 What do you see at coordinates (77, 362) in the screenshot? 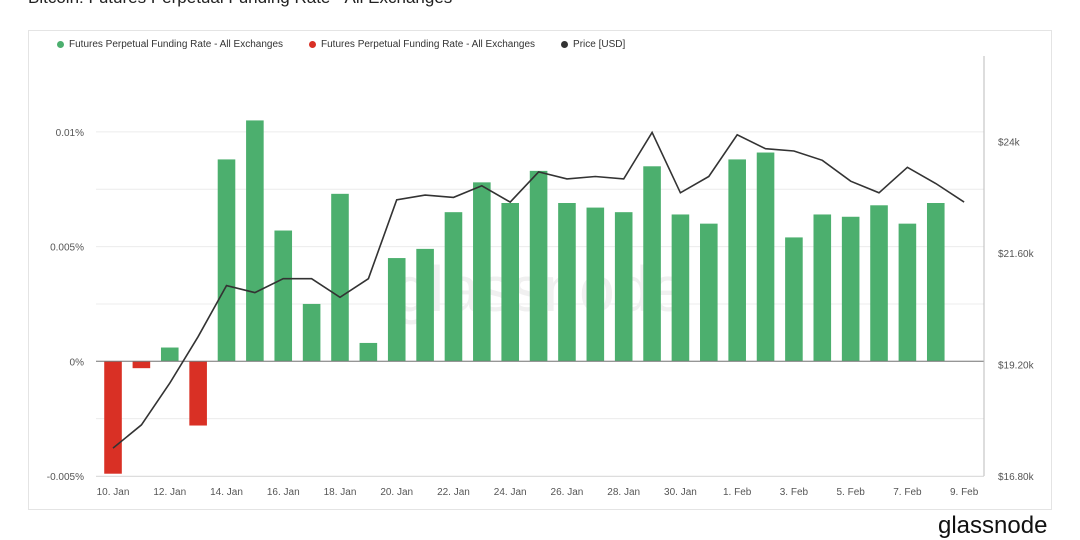
I see `y-tick-label-left: 0%` at bounding box center [77, 362].